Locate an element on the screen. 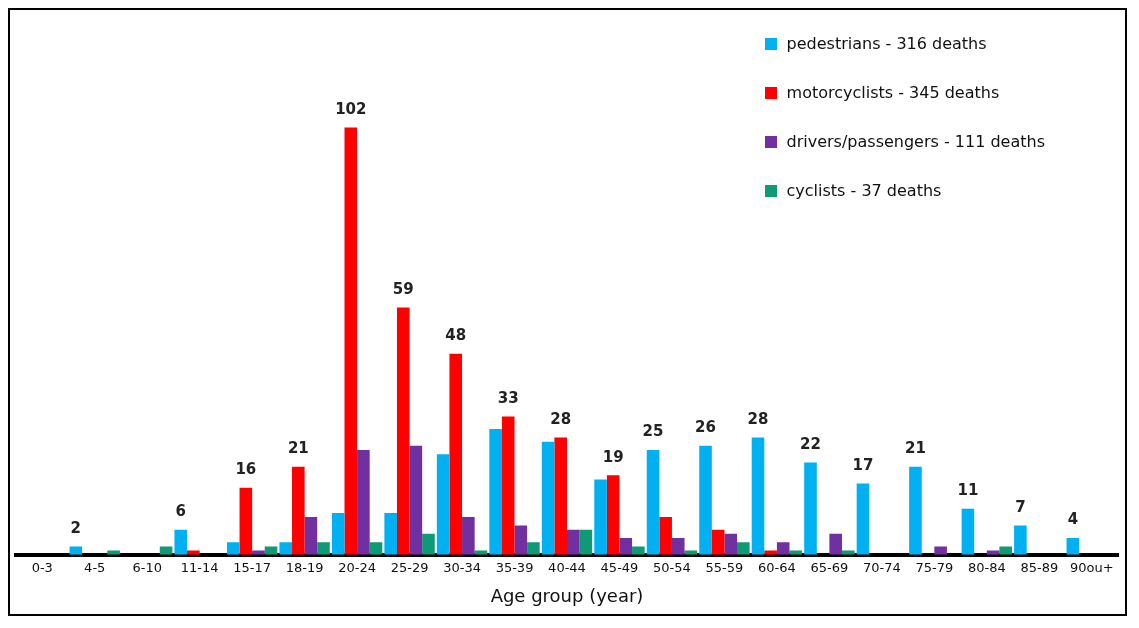 The width and height of the screenshot is (1139, 628). x-tick-label: 50-54 is located at coordinates (672, 567).